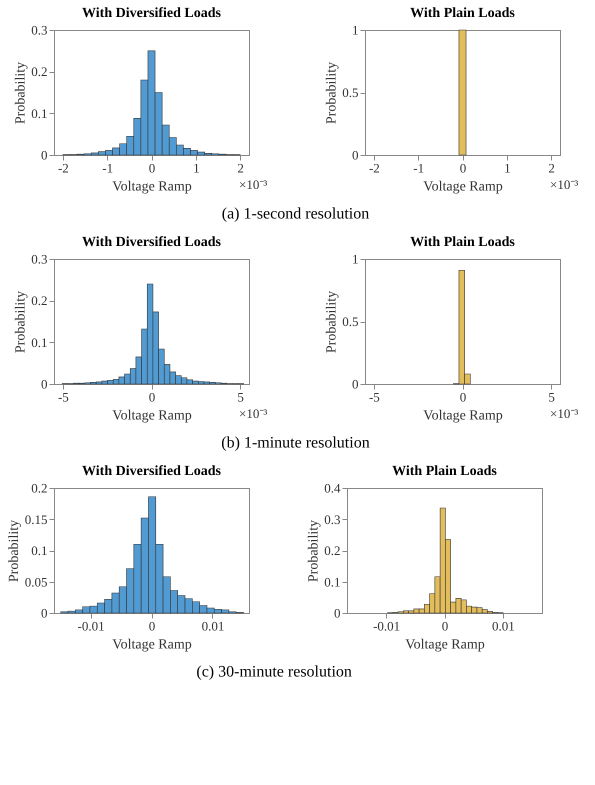 The width and height of the screenshot is (595, 785). I want to click on text: (c) 30-minute resolution, so click(274, 672).